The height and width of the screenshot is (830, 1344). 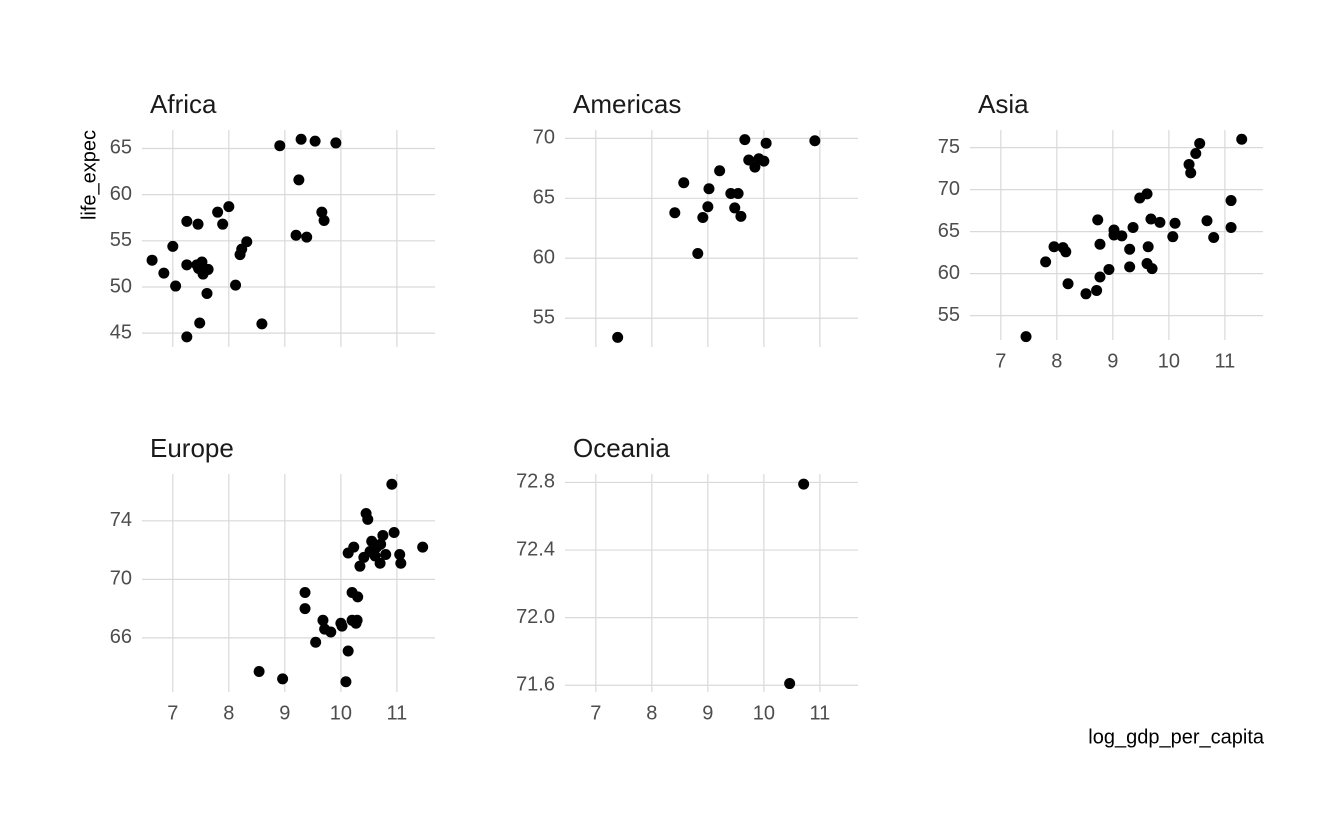 What do you see at coordinates (121, 637) in the screenshot?
I see `y-tick-label: 66` at bounding box center [121, 637].